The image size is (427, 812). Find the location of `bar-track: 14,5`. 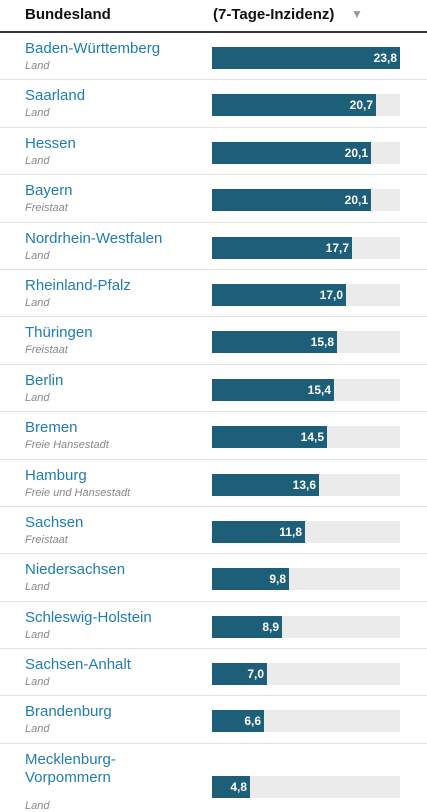

bar-track: 14,5 is located at coordinates (306, 437).